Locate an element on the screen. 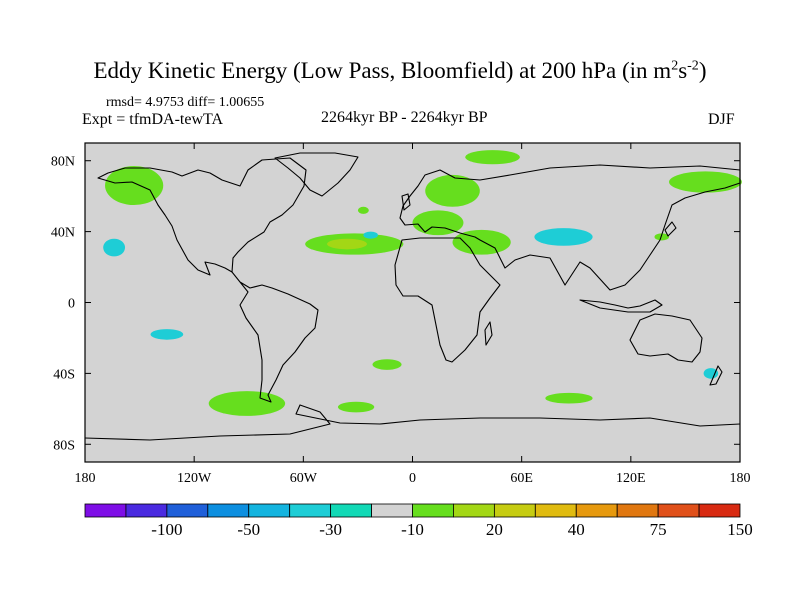 Image resolution: width=800 pixels, height=600 pixels. colorbar-label: -50 is located at coordinates (248, 529).